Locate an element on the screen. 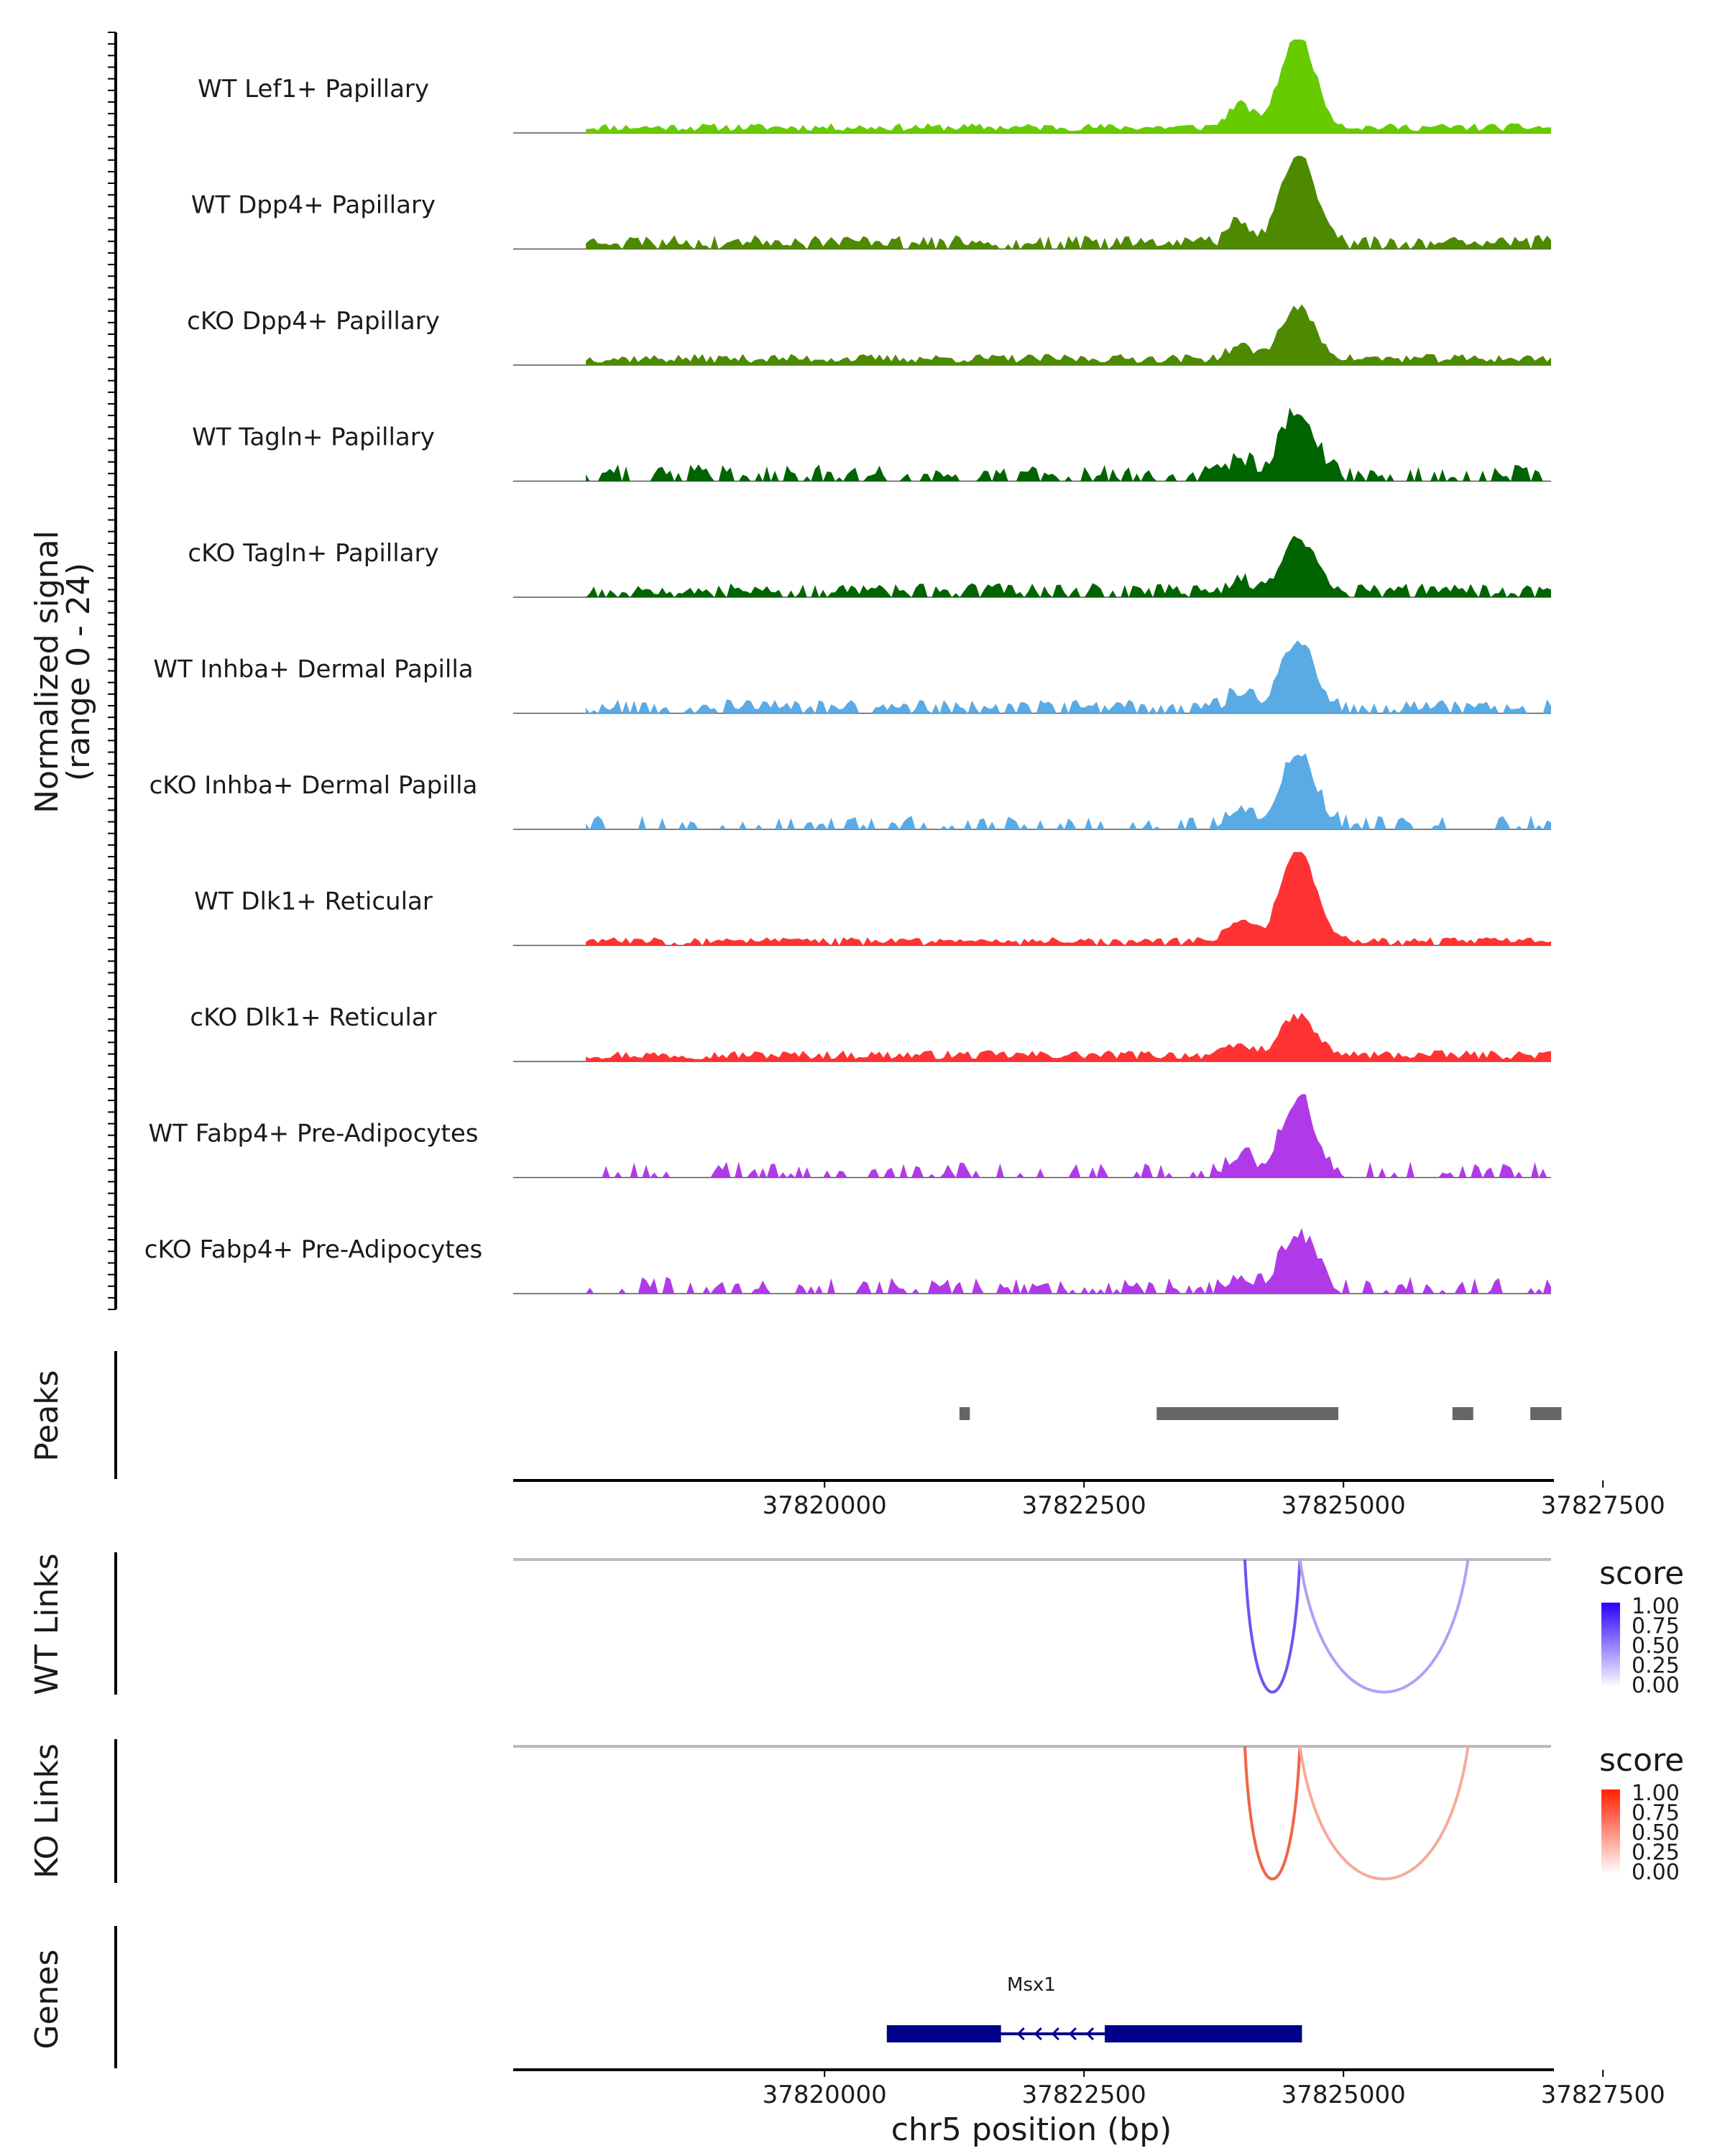 The height and width of the screenshot is (2156, 1725). gene-track: Msx1 is located at coordinates (1094, 2008).